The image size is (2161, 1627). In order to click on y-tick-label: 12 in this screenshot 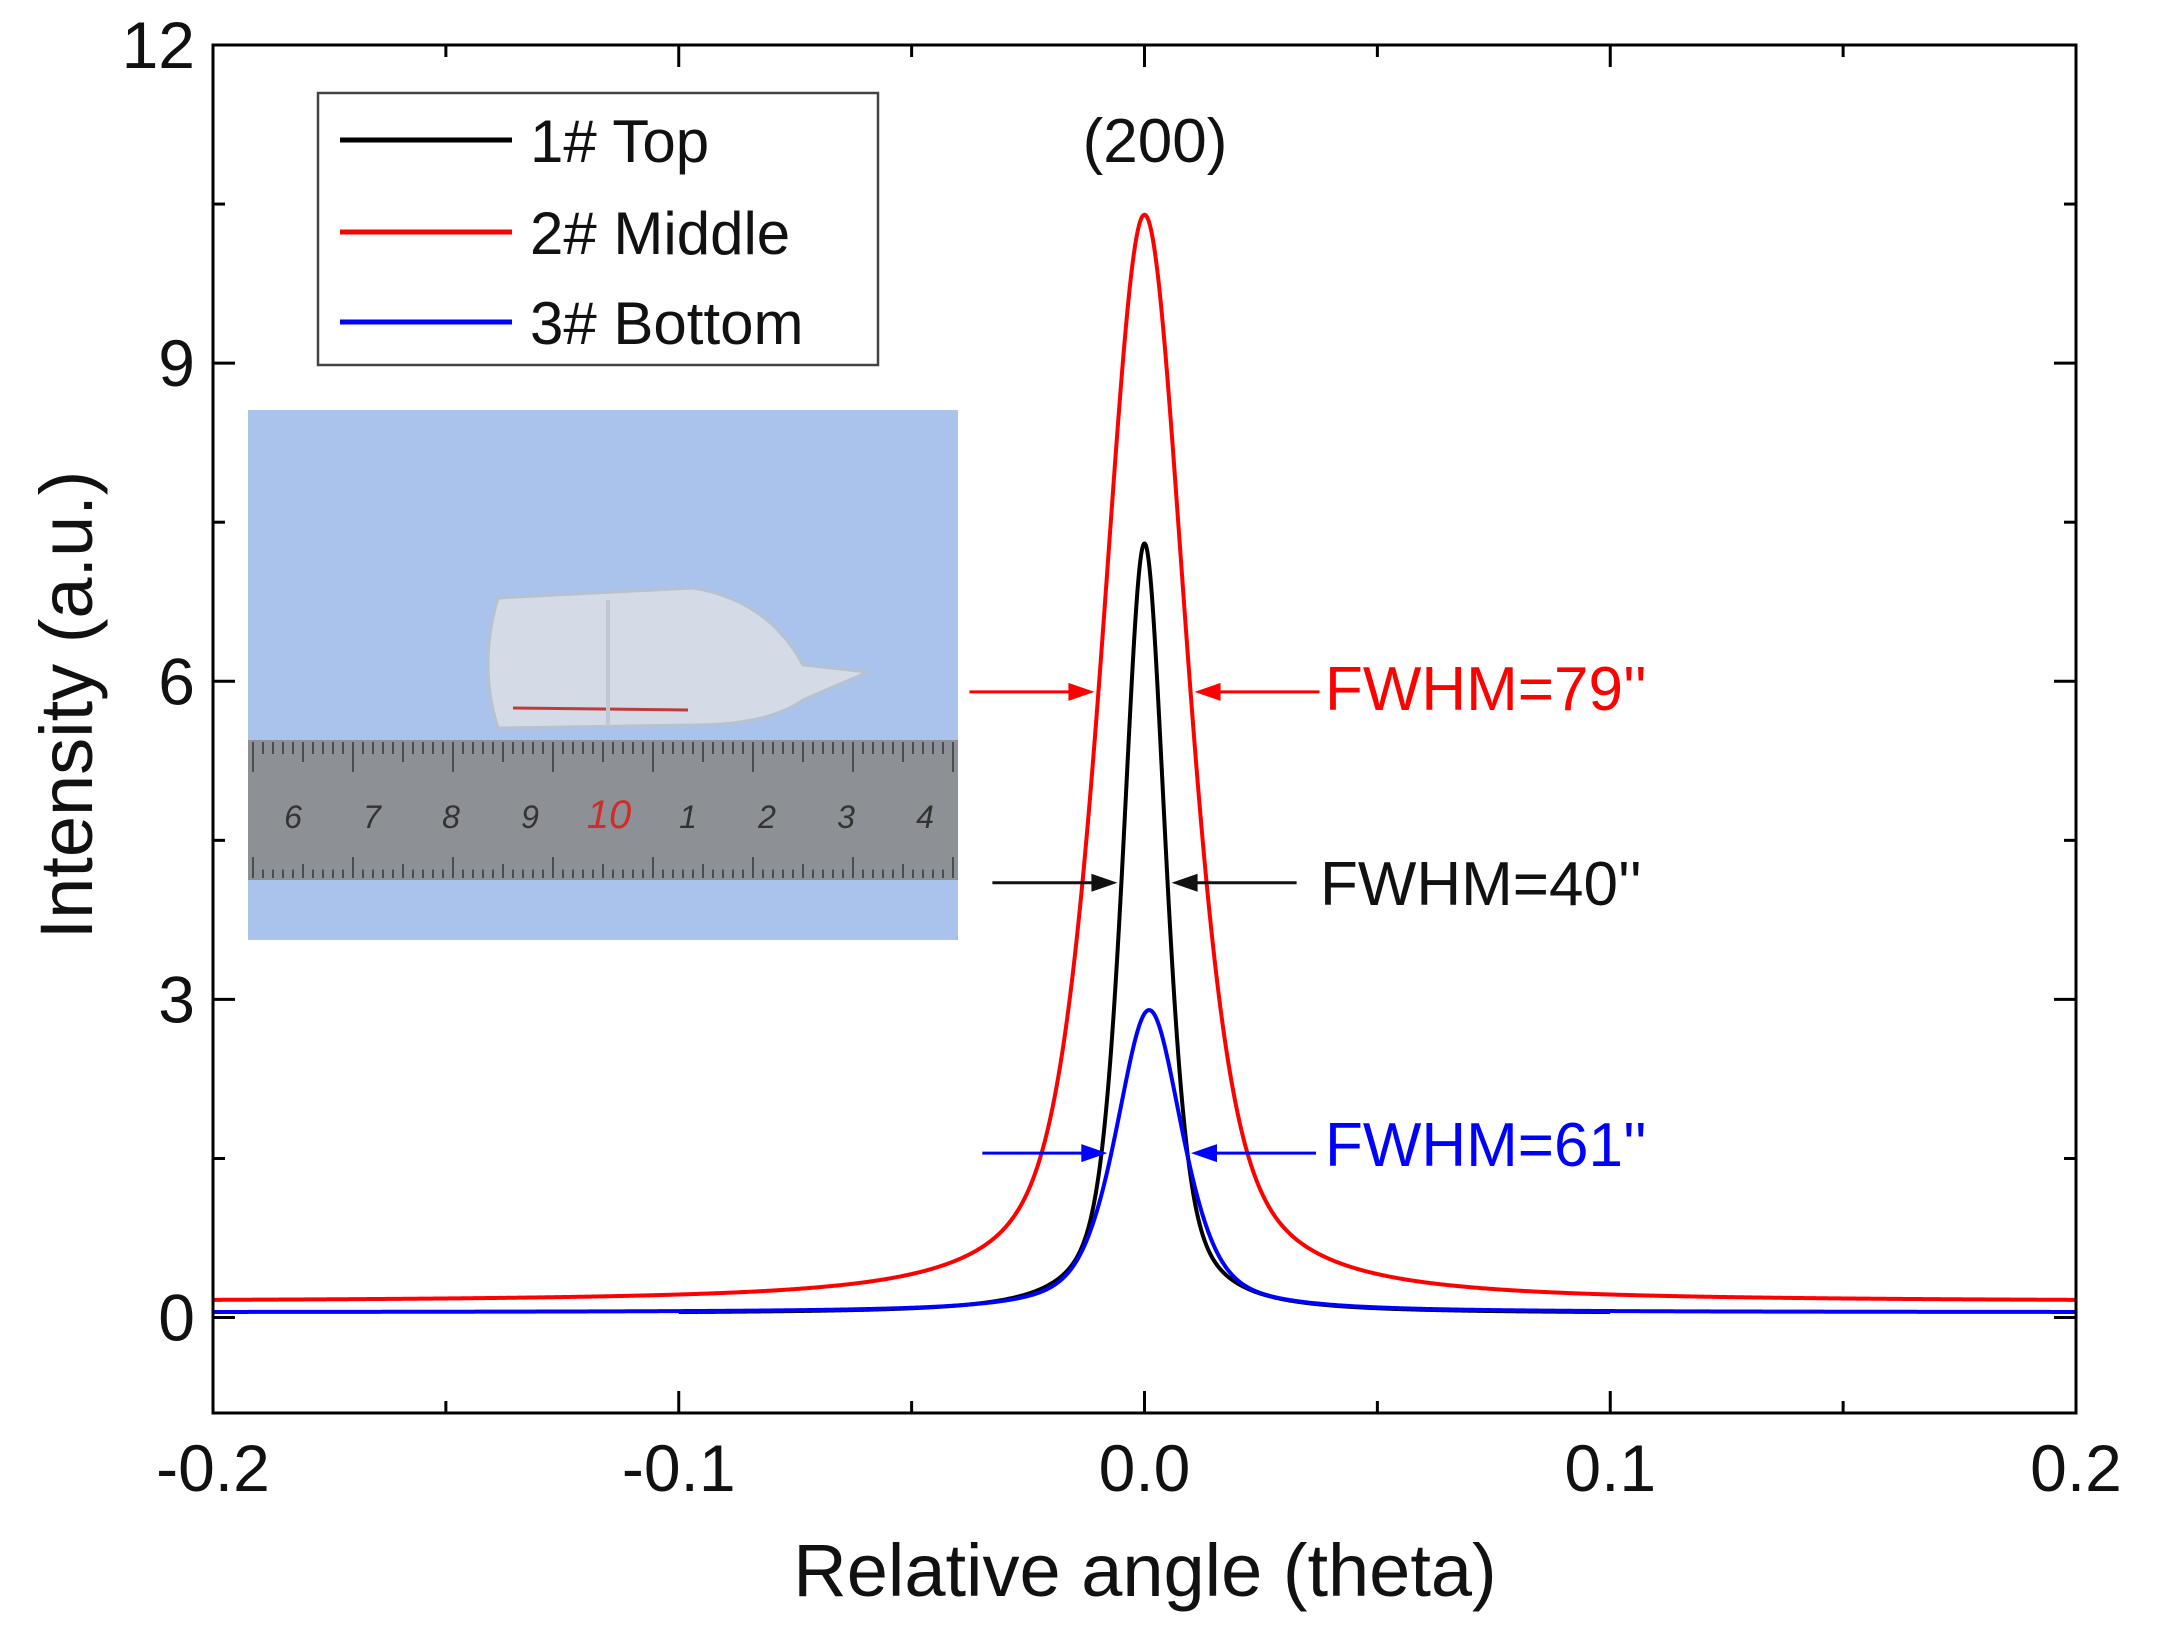, I will do `click(158, 45)`.